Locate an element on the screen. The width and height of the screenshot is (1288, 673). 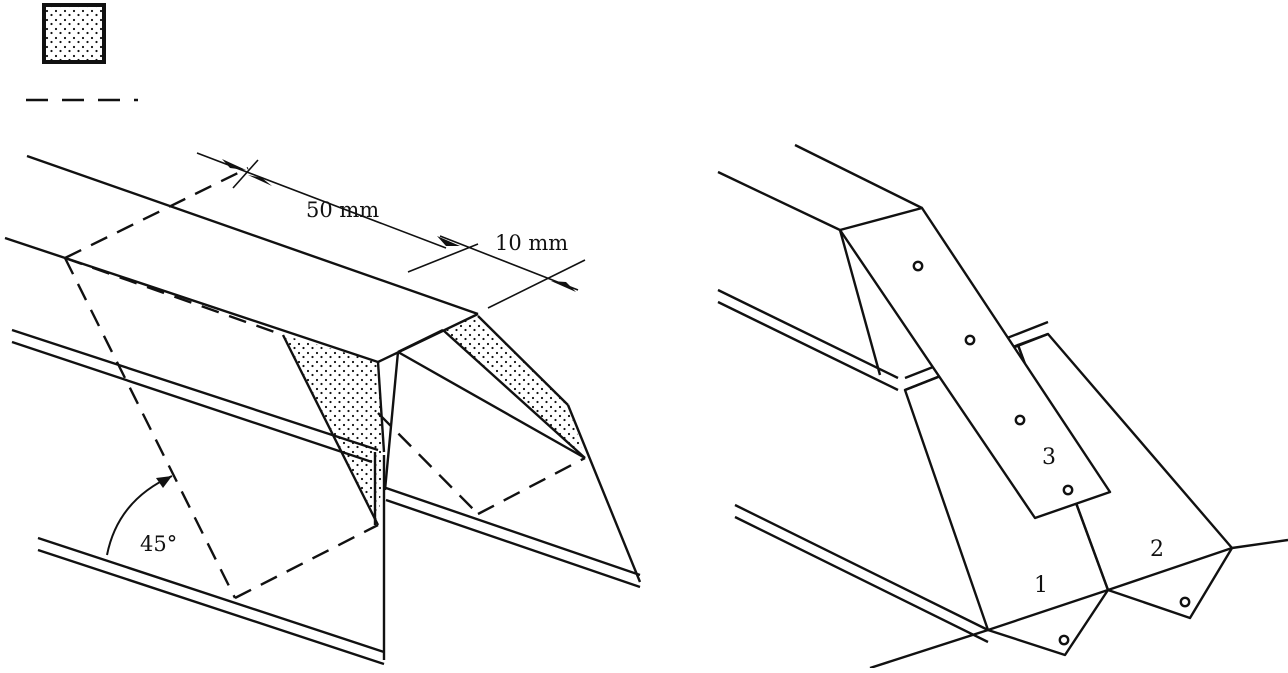
ridge-top-front is located at coordinates (191, 300).